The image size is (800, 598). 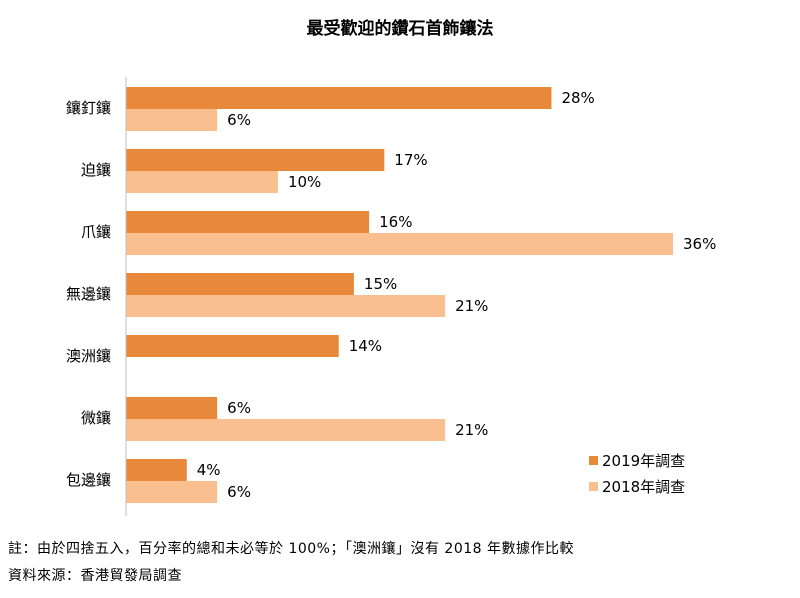 I want to click on data-label: 17%, so click(x=410, y=160).